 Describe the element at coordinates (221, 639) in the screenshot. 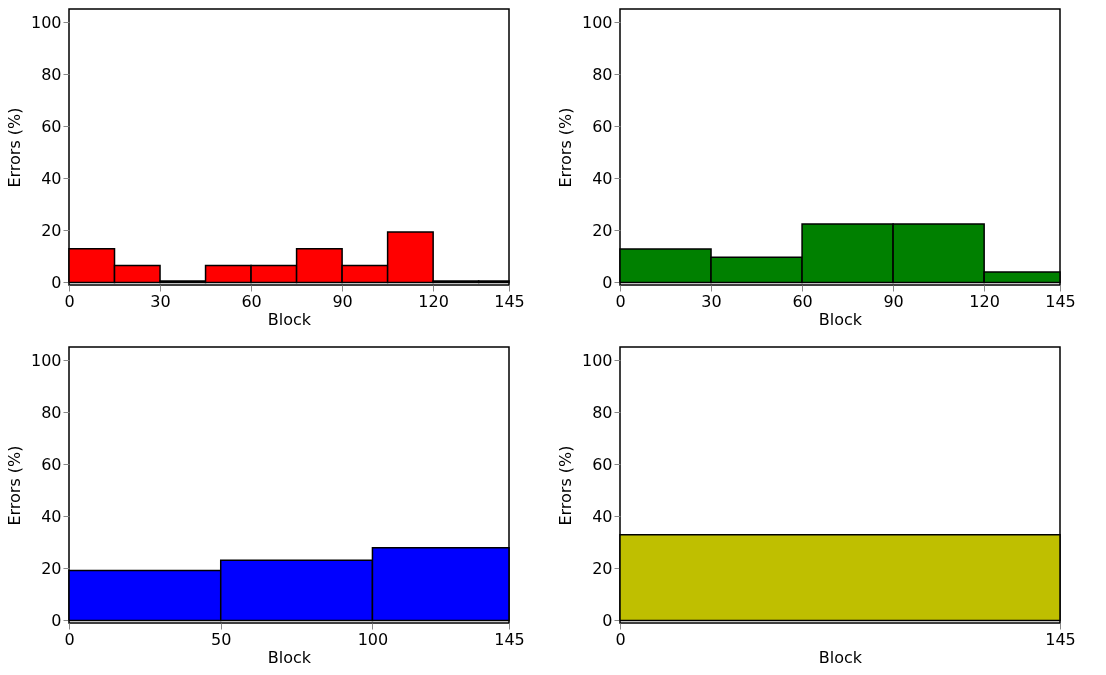

I see `x-tick-label: 50` at that location.